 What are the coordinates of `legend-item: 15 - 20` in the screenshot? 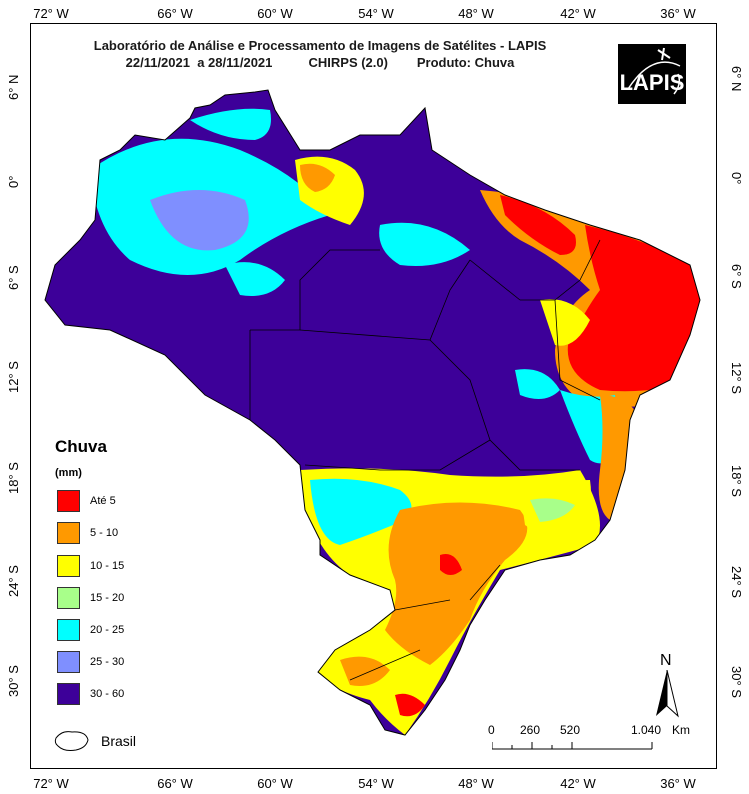 It's located at (90, 598).